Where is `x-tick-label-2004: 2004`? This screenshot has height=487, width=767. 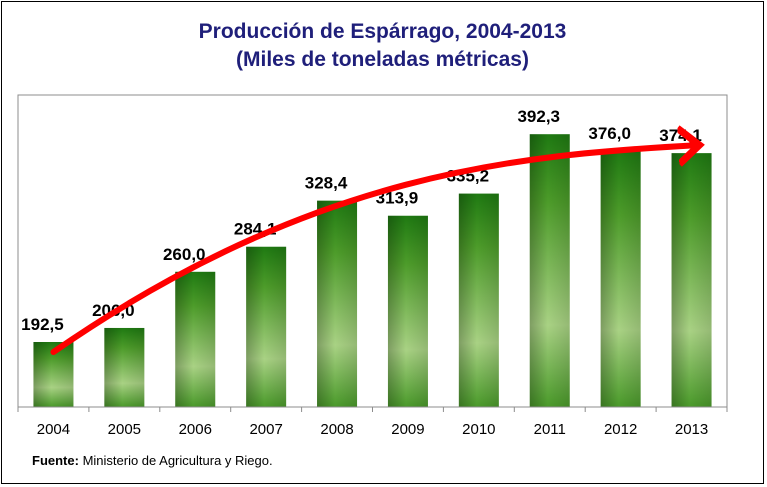
x-tick-label-2004: 2004 is located at coordinates (53, 429).